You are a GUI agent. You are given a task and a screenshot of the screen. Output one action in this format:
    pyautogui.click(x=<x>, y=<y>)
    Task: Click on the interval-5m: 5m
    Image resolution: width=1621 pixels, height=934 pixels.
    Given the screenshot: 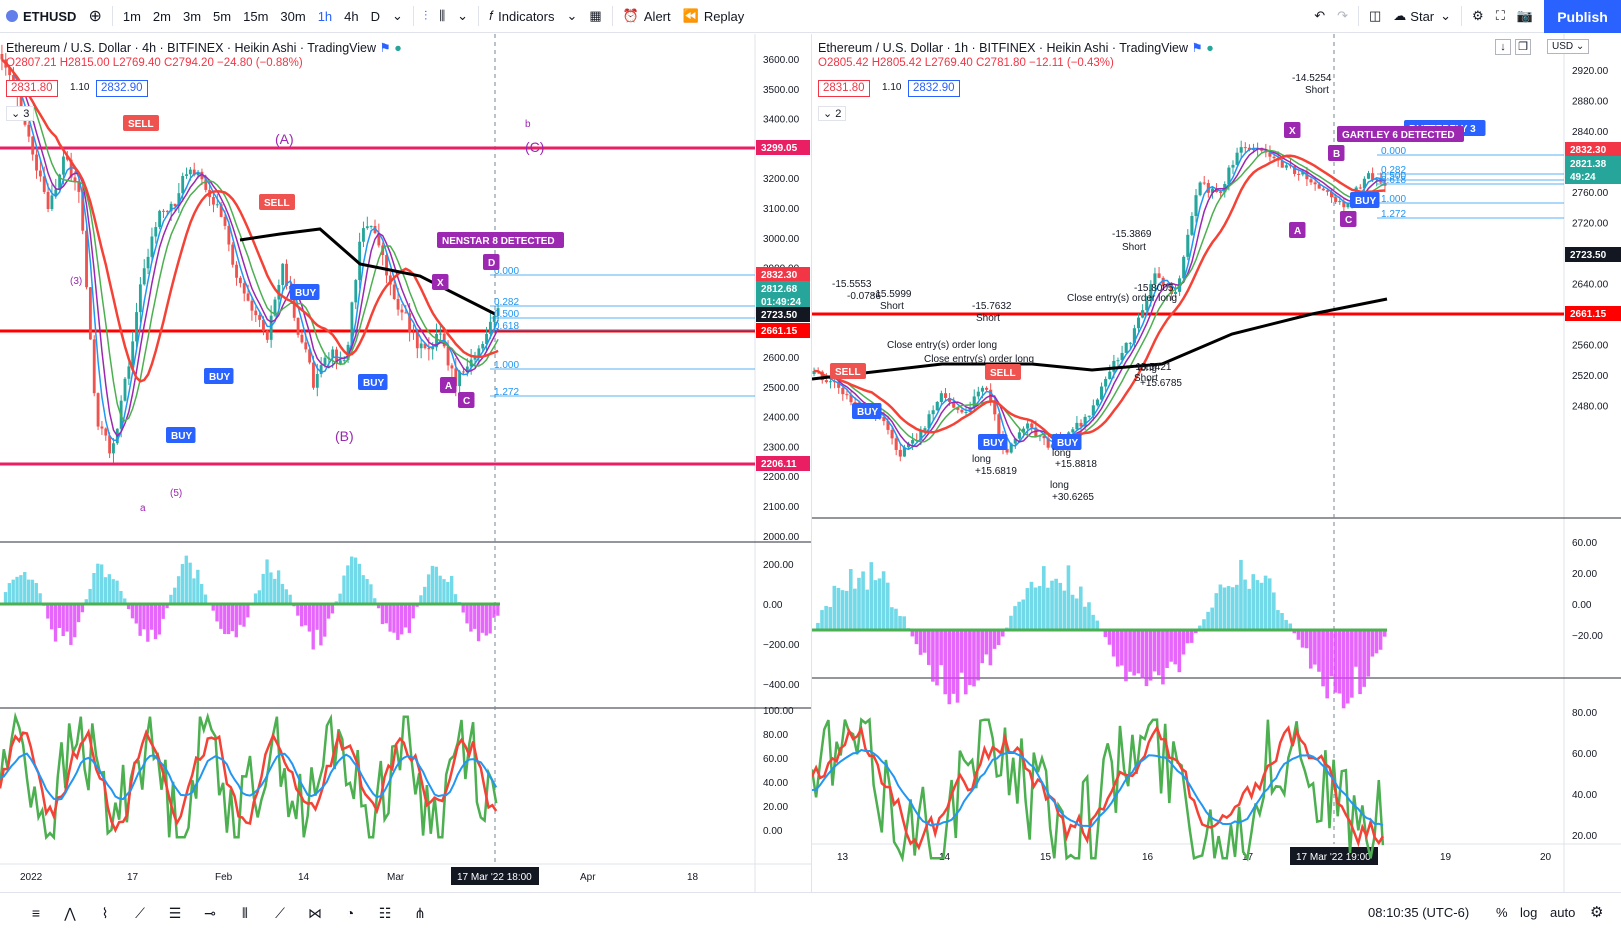 What is the action you would take?
    pyautogui.click(x=222, y=16)
    